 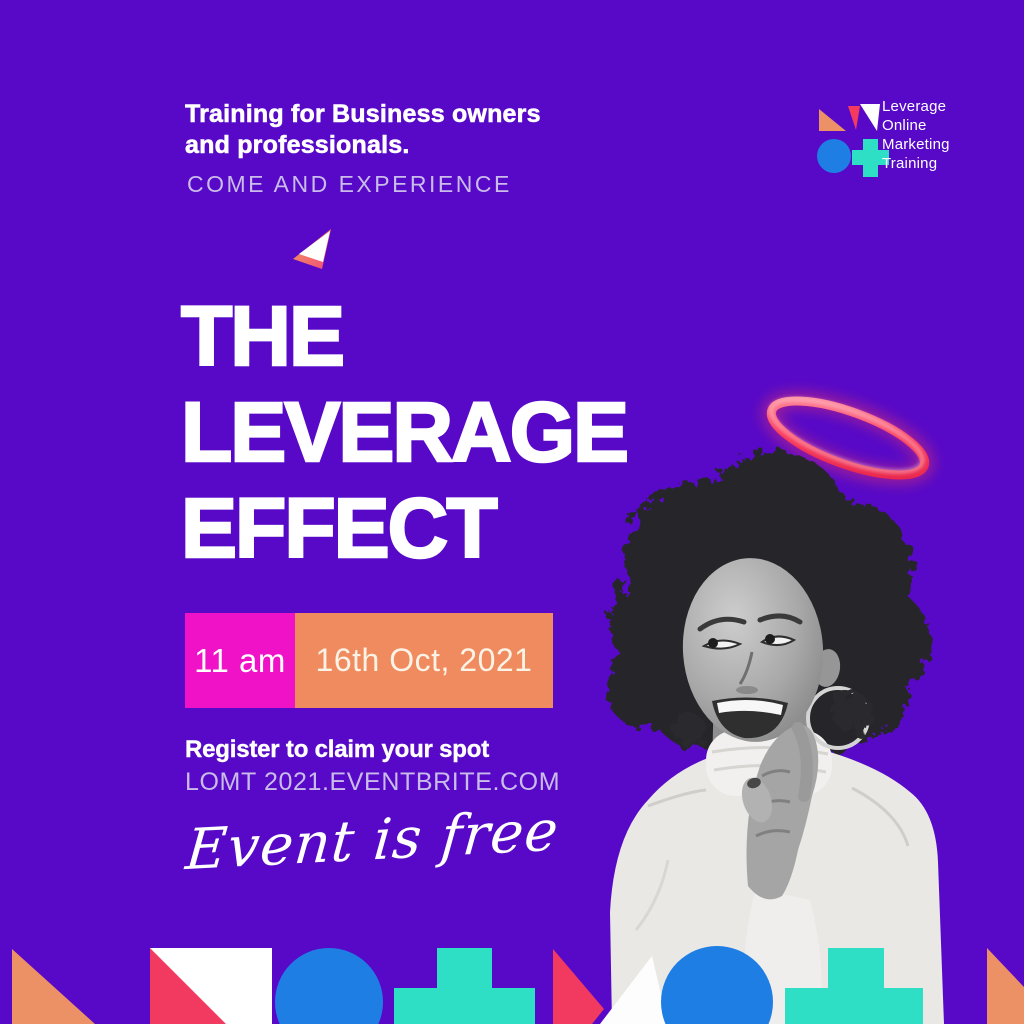 What do you see at coordinates (853, 140) in the screenshot?
I see `logo-mark` at bounding box center [853, 140].